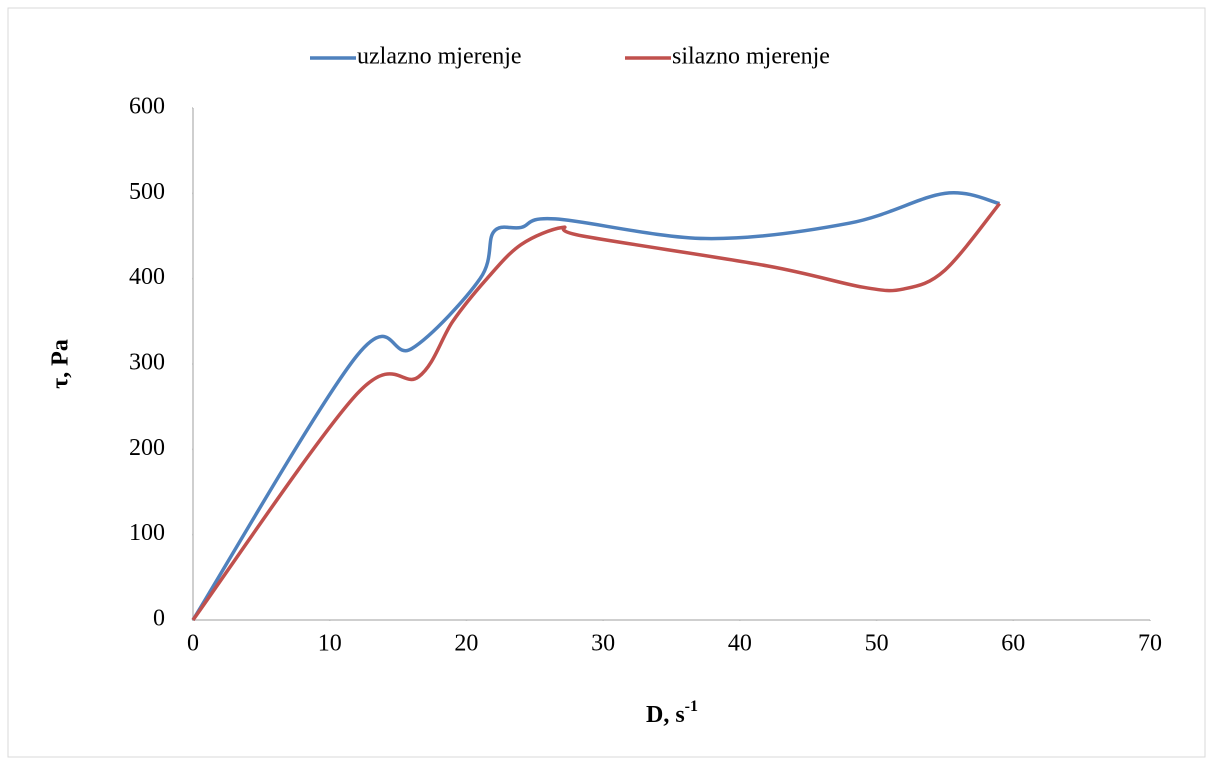  Describe the element at coordinates (439, 57) in the screenshot. I see `legend-label: uzlazno mjerenje` at that location.